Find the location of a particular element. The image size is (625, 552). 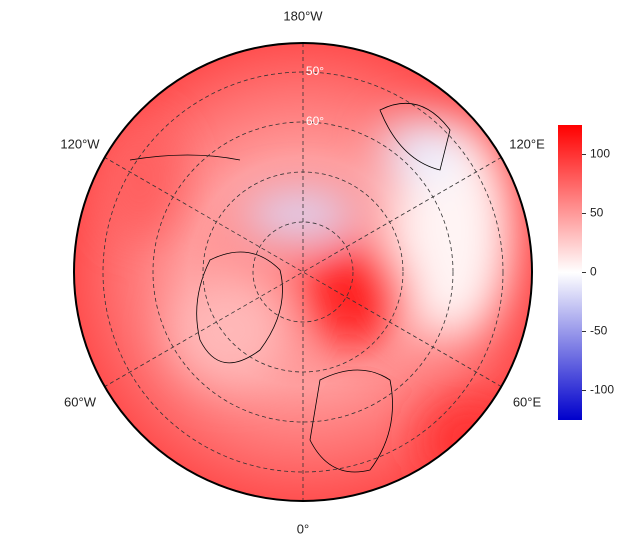

lon-label: 180°W is located at coordinates (303, 15).